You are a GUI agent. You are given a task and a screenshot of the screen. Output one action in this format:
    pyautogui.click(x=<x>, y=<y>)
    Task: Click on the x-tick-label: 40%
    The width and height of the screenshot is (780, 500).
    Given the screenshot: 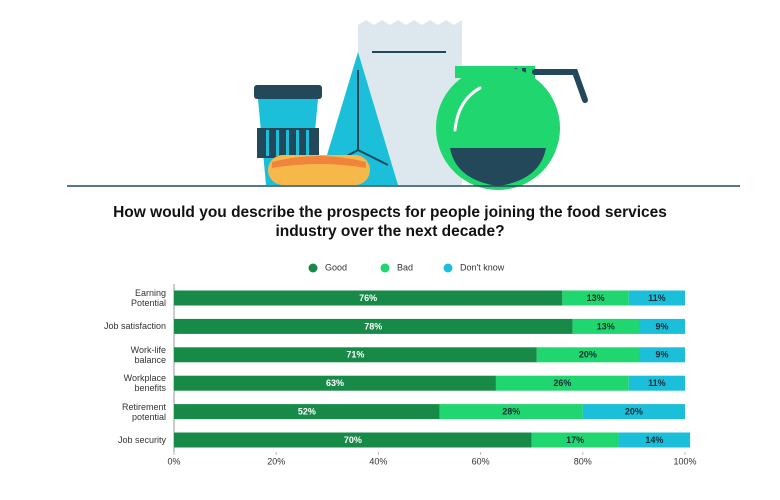 What is the action you would take?
    pyautogui.click(x=378, y=461)
    